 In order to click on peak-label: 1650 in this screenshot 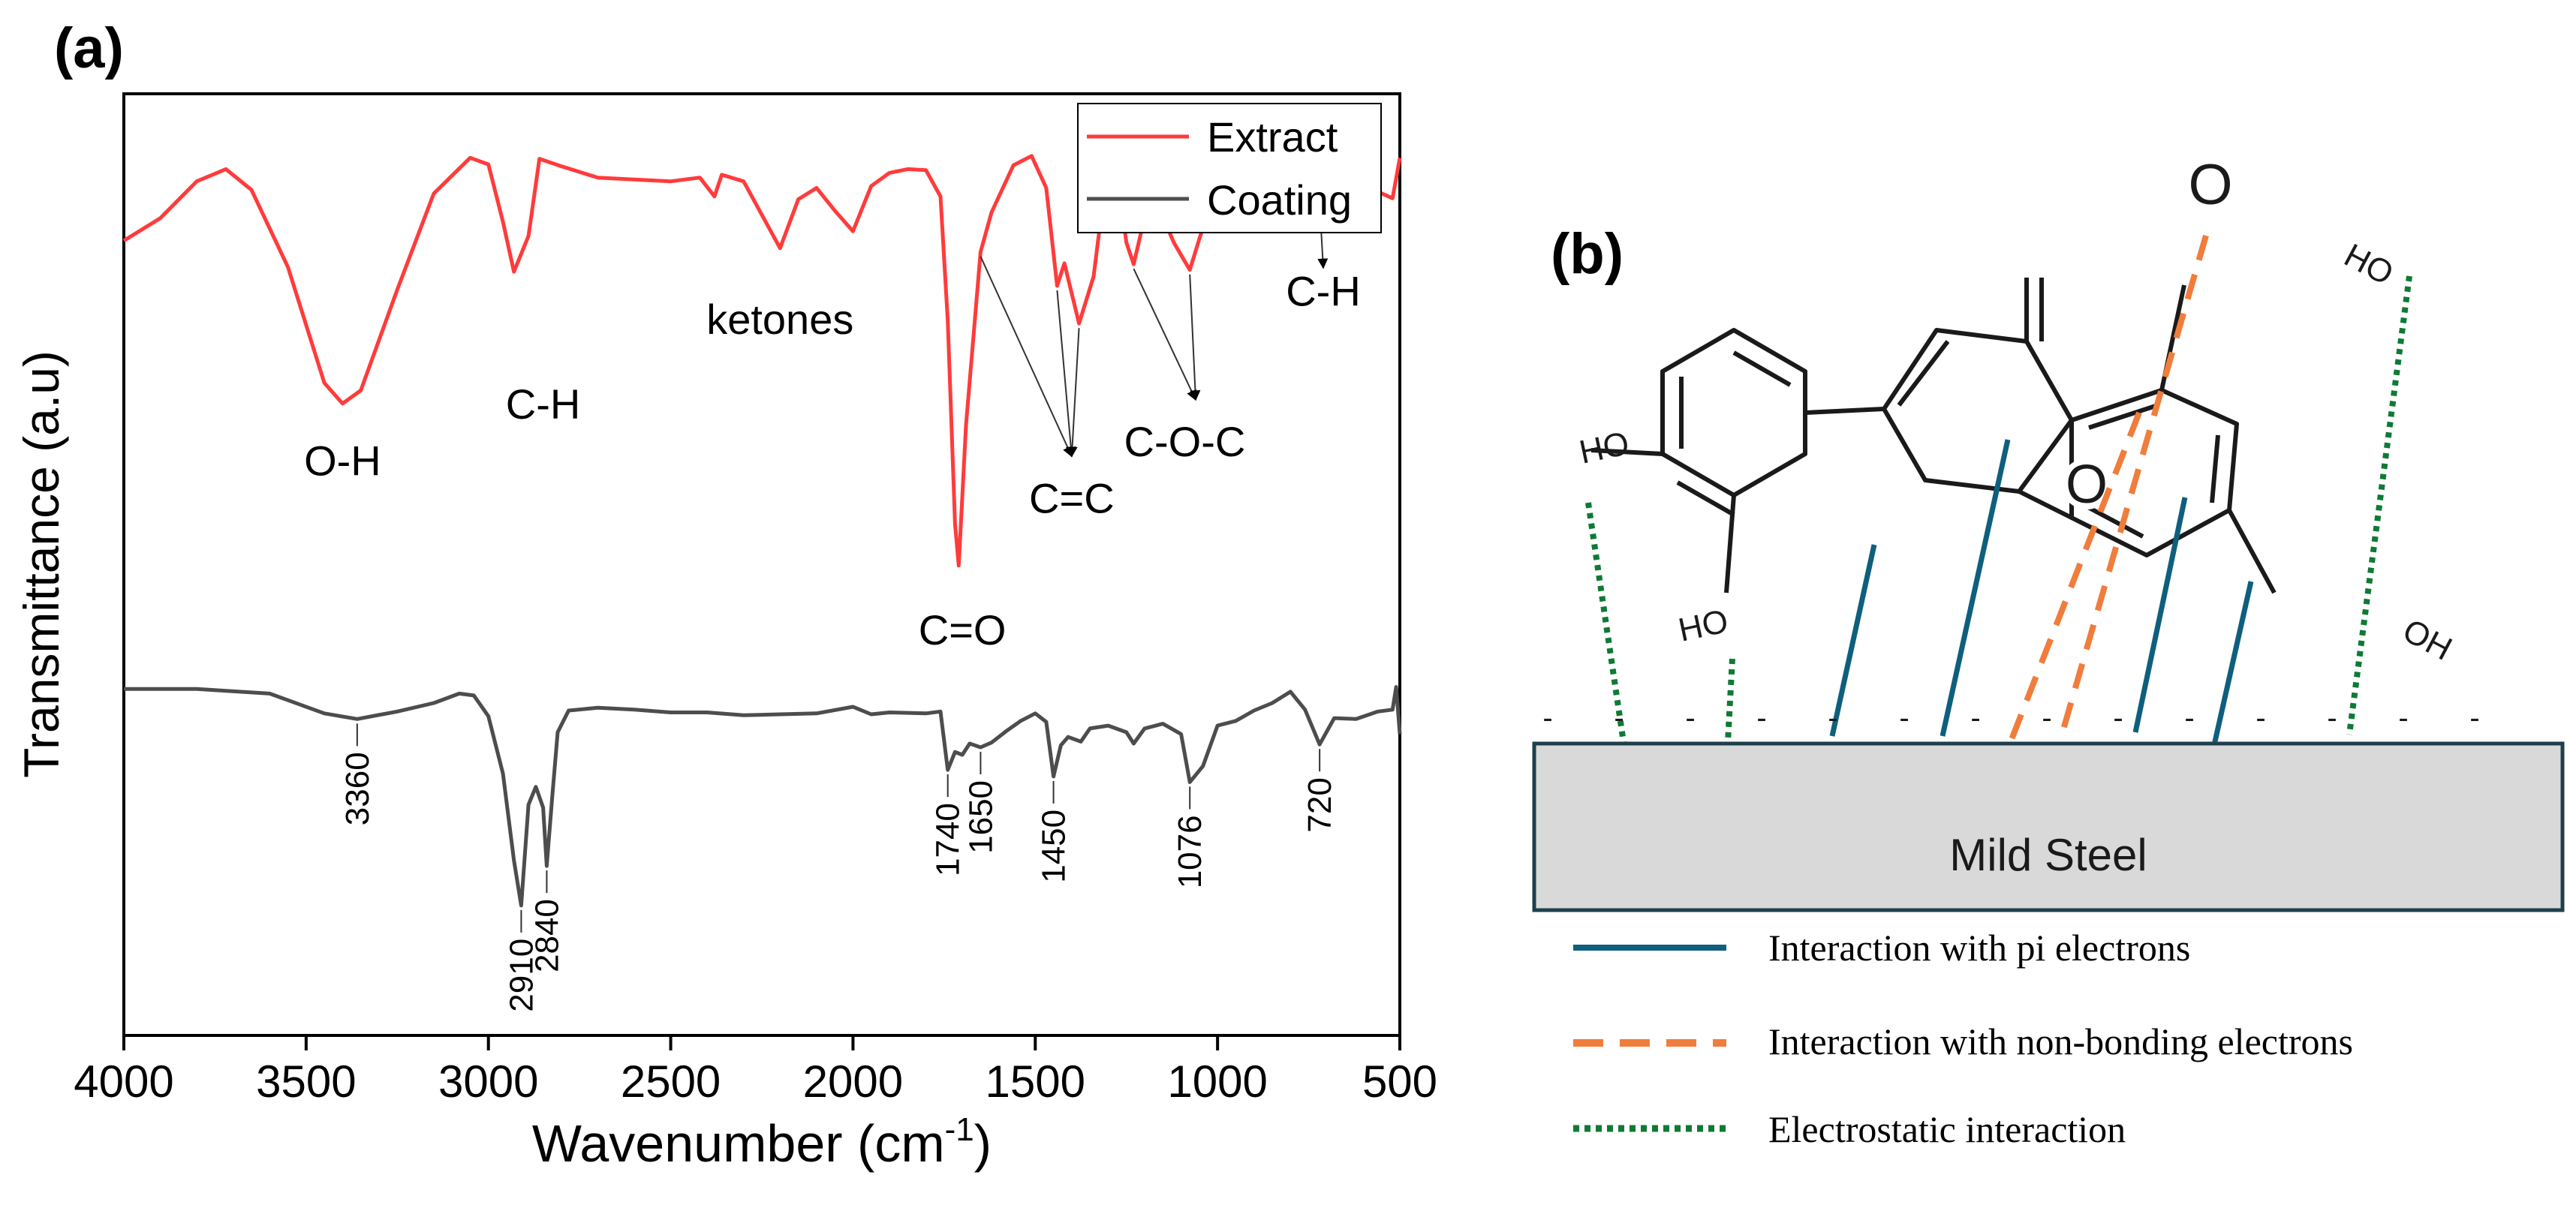, I will do `click(980, 817)`.